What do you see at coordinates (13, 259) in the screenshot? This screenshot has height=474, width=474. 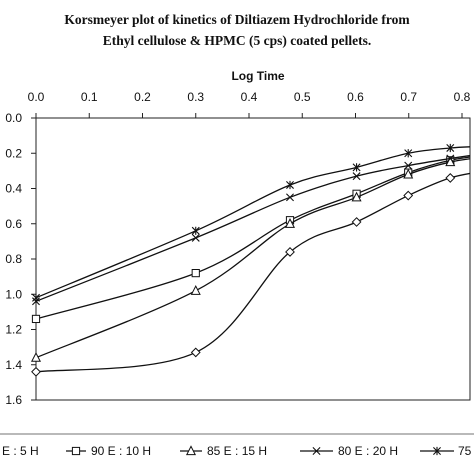 I see `y-tick-label: 0.8` at bounding box center [13, 259].